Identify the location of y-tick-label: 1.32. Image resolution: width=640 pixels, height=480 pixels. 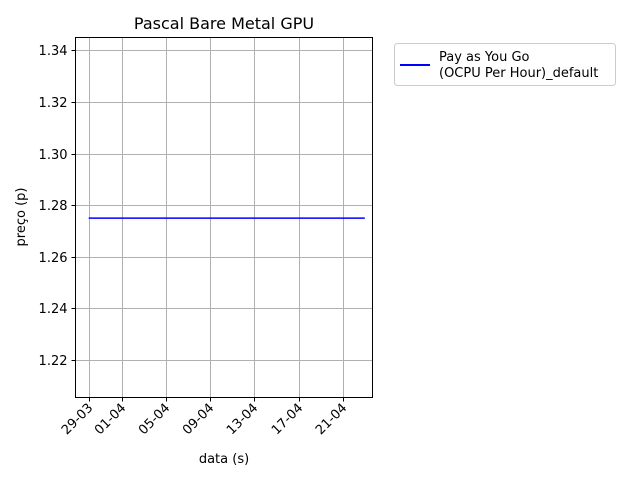
(53, 103).